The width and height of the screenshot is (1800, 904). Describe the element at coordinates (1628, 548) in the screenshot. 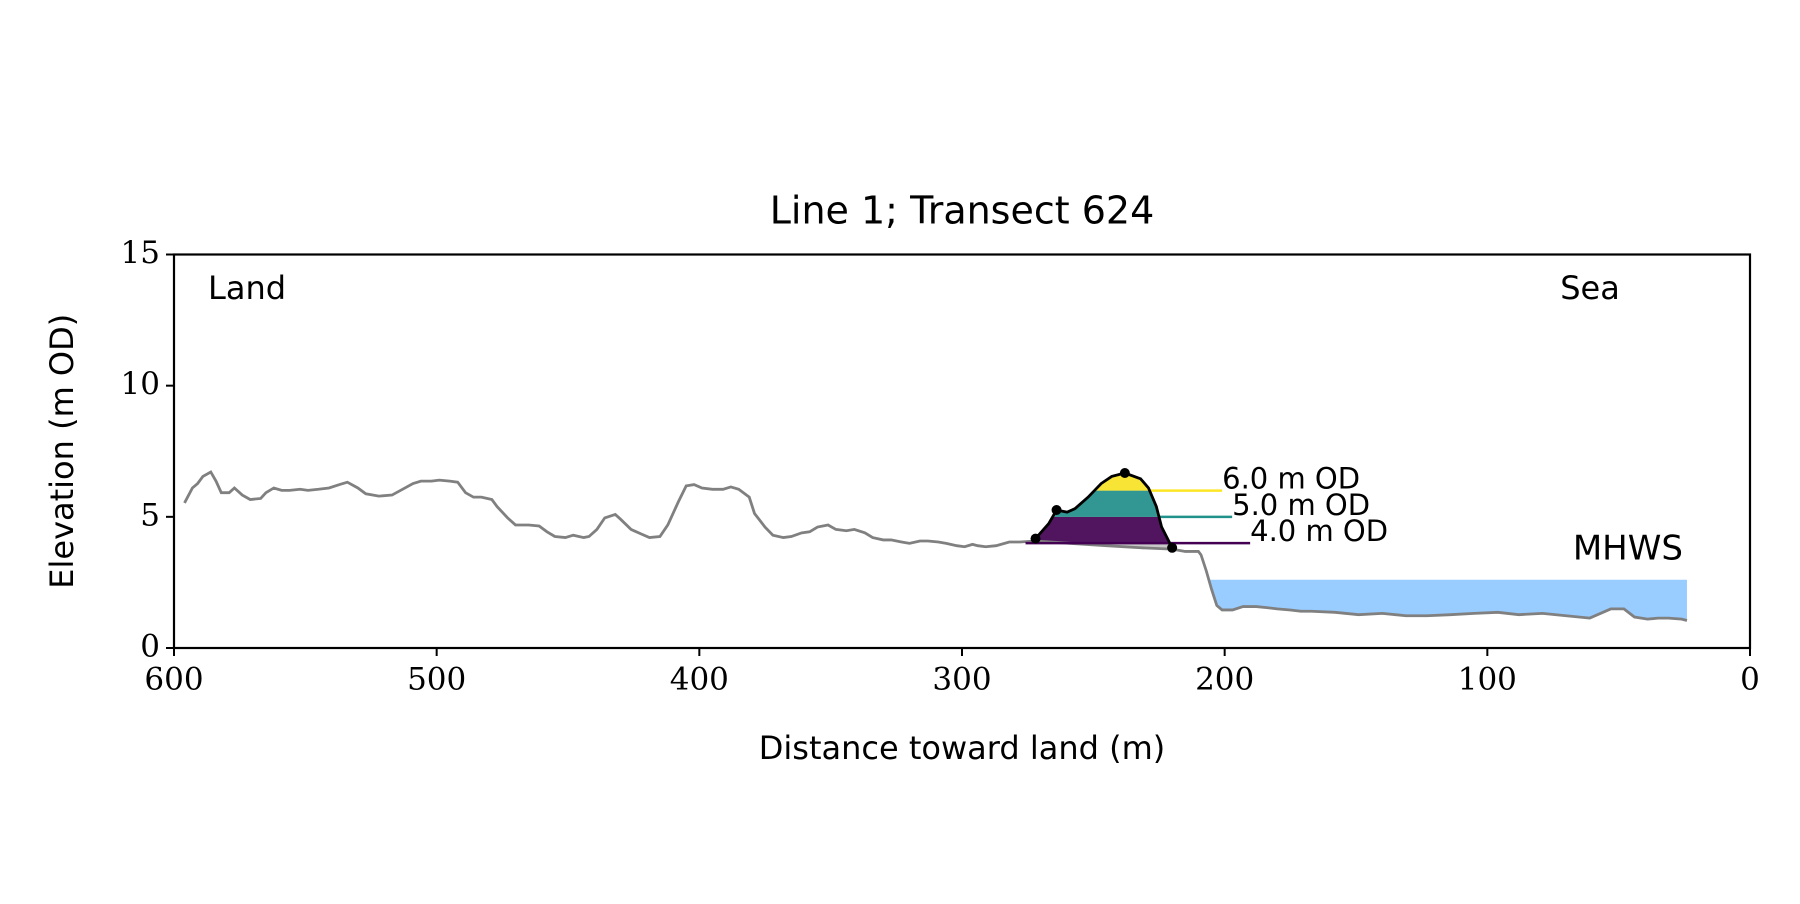

I see `mhws-label: MHWS` at that location.